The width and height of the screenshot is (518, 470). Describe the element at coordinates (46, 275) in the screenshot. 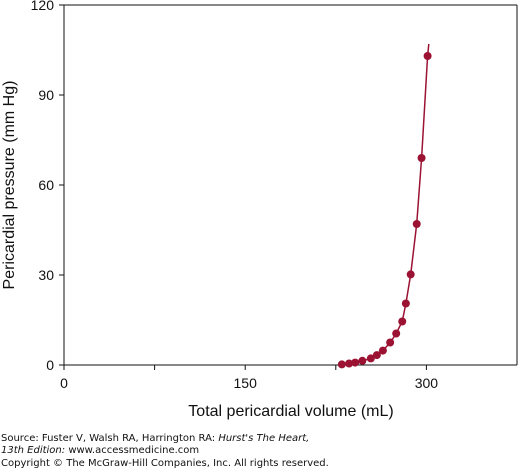

I see `y-tick-label: 30` at that location.